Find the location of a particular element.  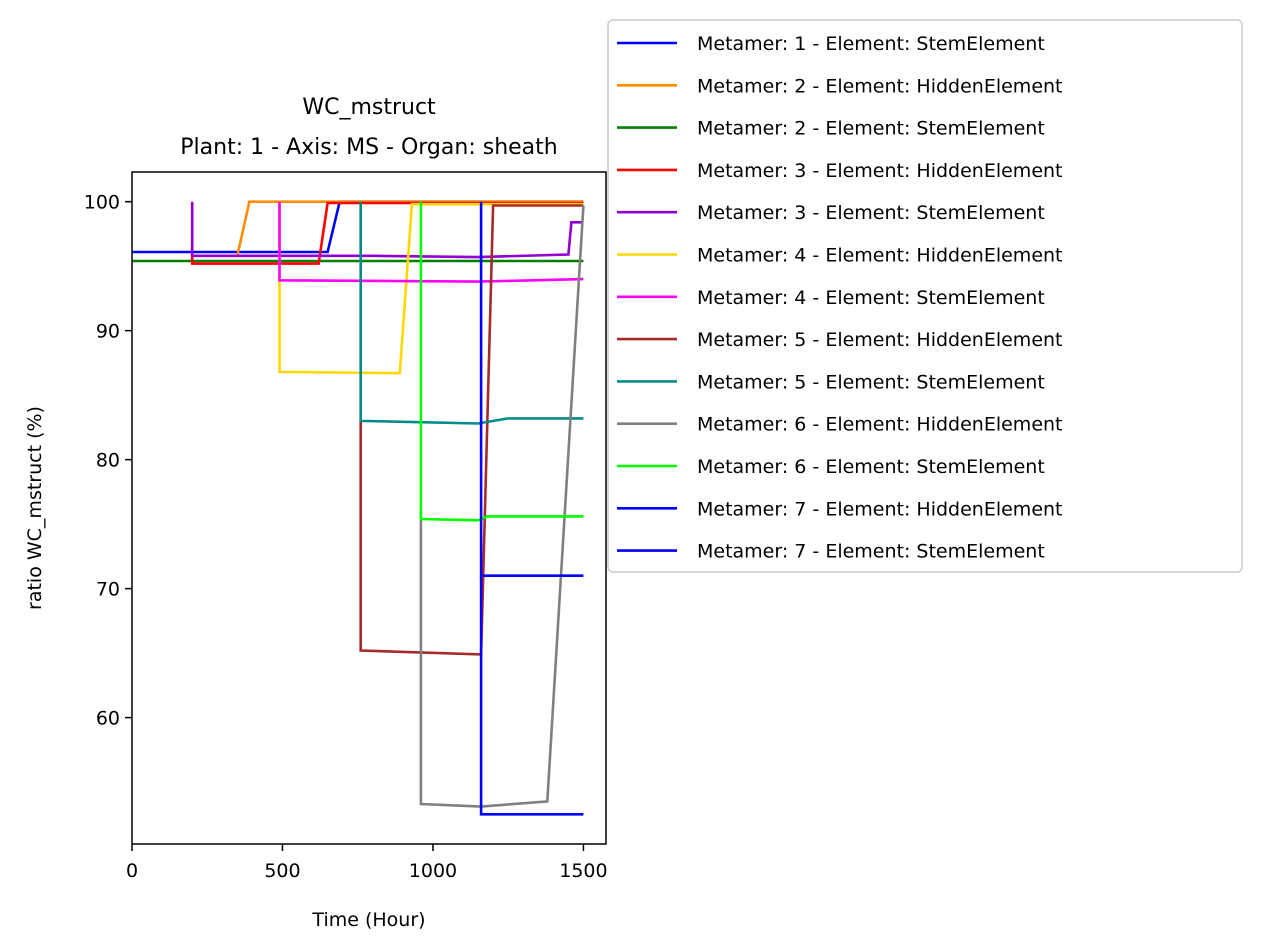

legend-label: Metamer: 5 - Element: HiddenElement is located at coordinates (880, 340).